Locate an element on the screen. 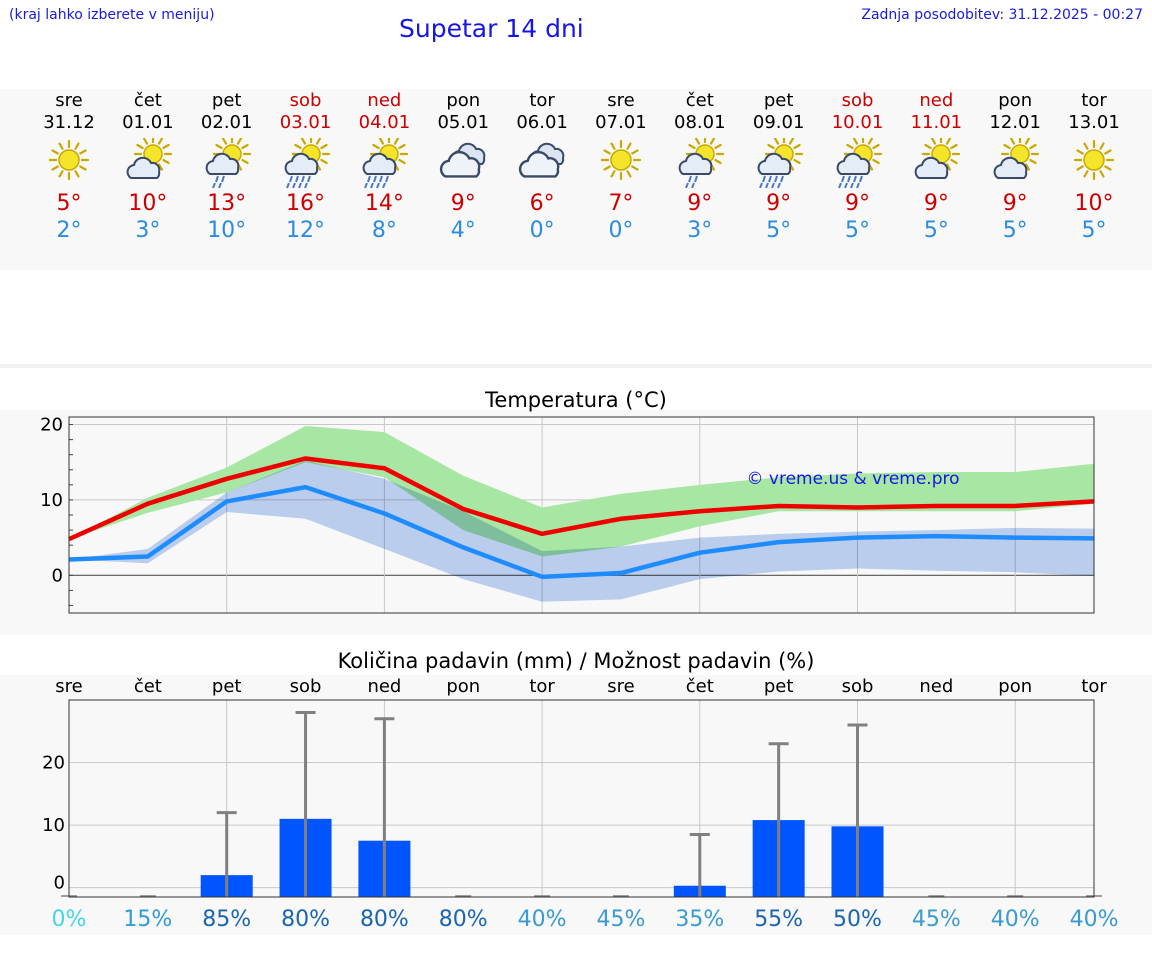 The height and width of the screenshot is (975, 1152). day-date: 10.01 is located at coordinates (857, 122).